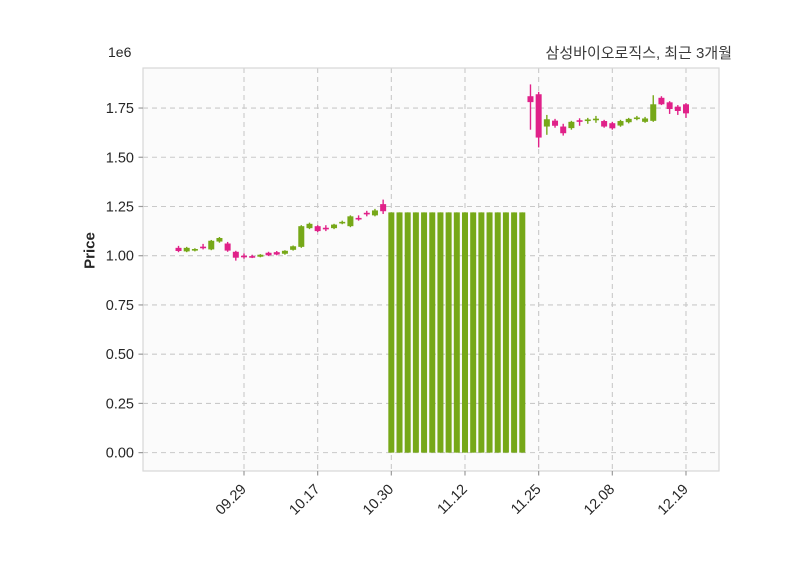 The height and width of the screenshot is (575, 800). I want to click on y-tick-label: 1.25, so click(120, 207).